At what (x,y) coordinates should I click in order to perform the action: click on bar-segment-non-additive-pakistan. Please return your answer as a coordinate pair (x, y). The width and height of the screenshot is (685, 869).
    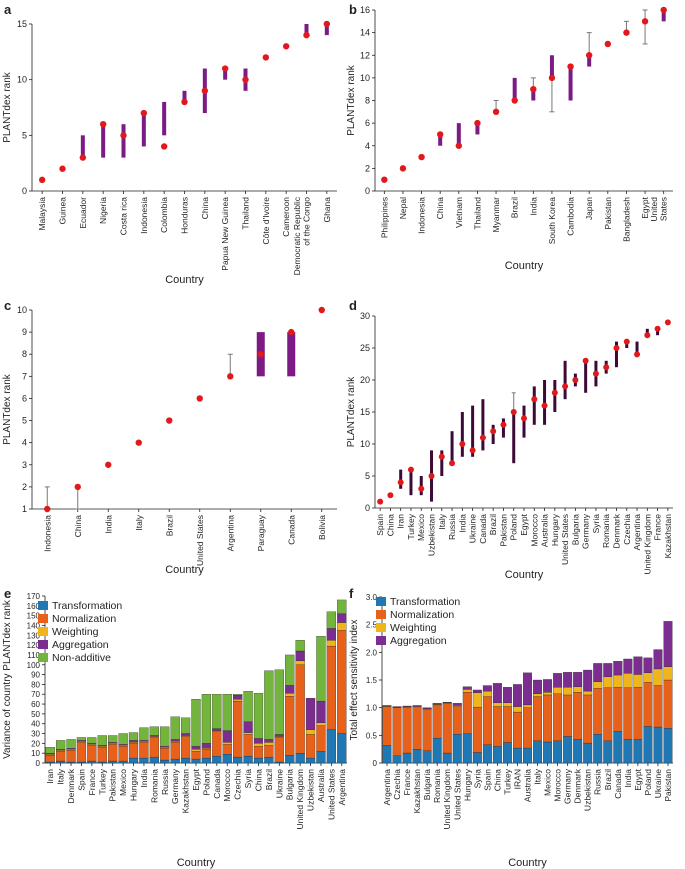
    Looking at the image, I should click on (113, 739).